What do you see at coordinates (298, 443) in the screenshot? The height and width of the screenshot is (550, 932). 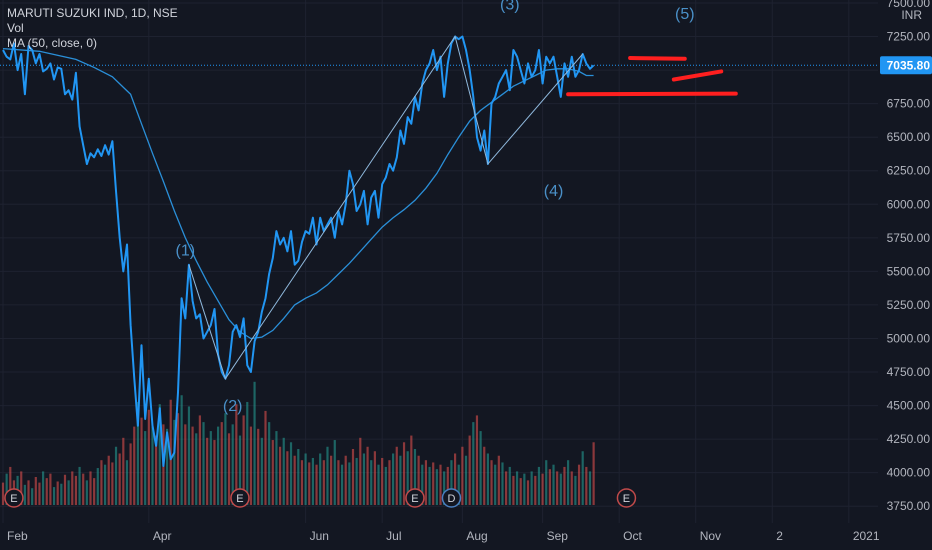 I see `volume-bars` at bounding box center [298, 443].